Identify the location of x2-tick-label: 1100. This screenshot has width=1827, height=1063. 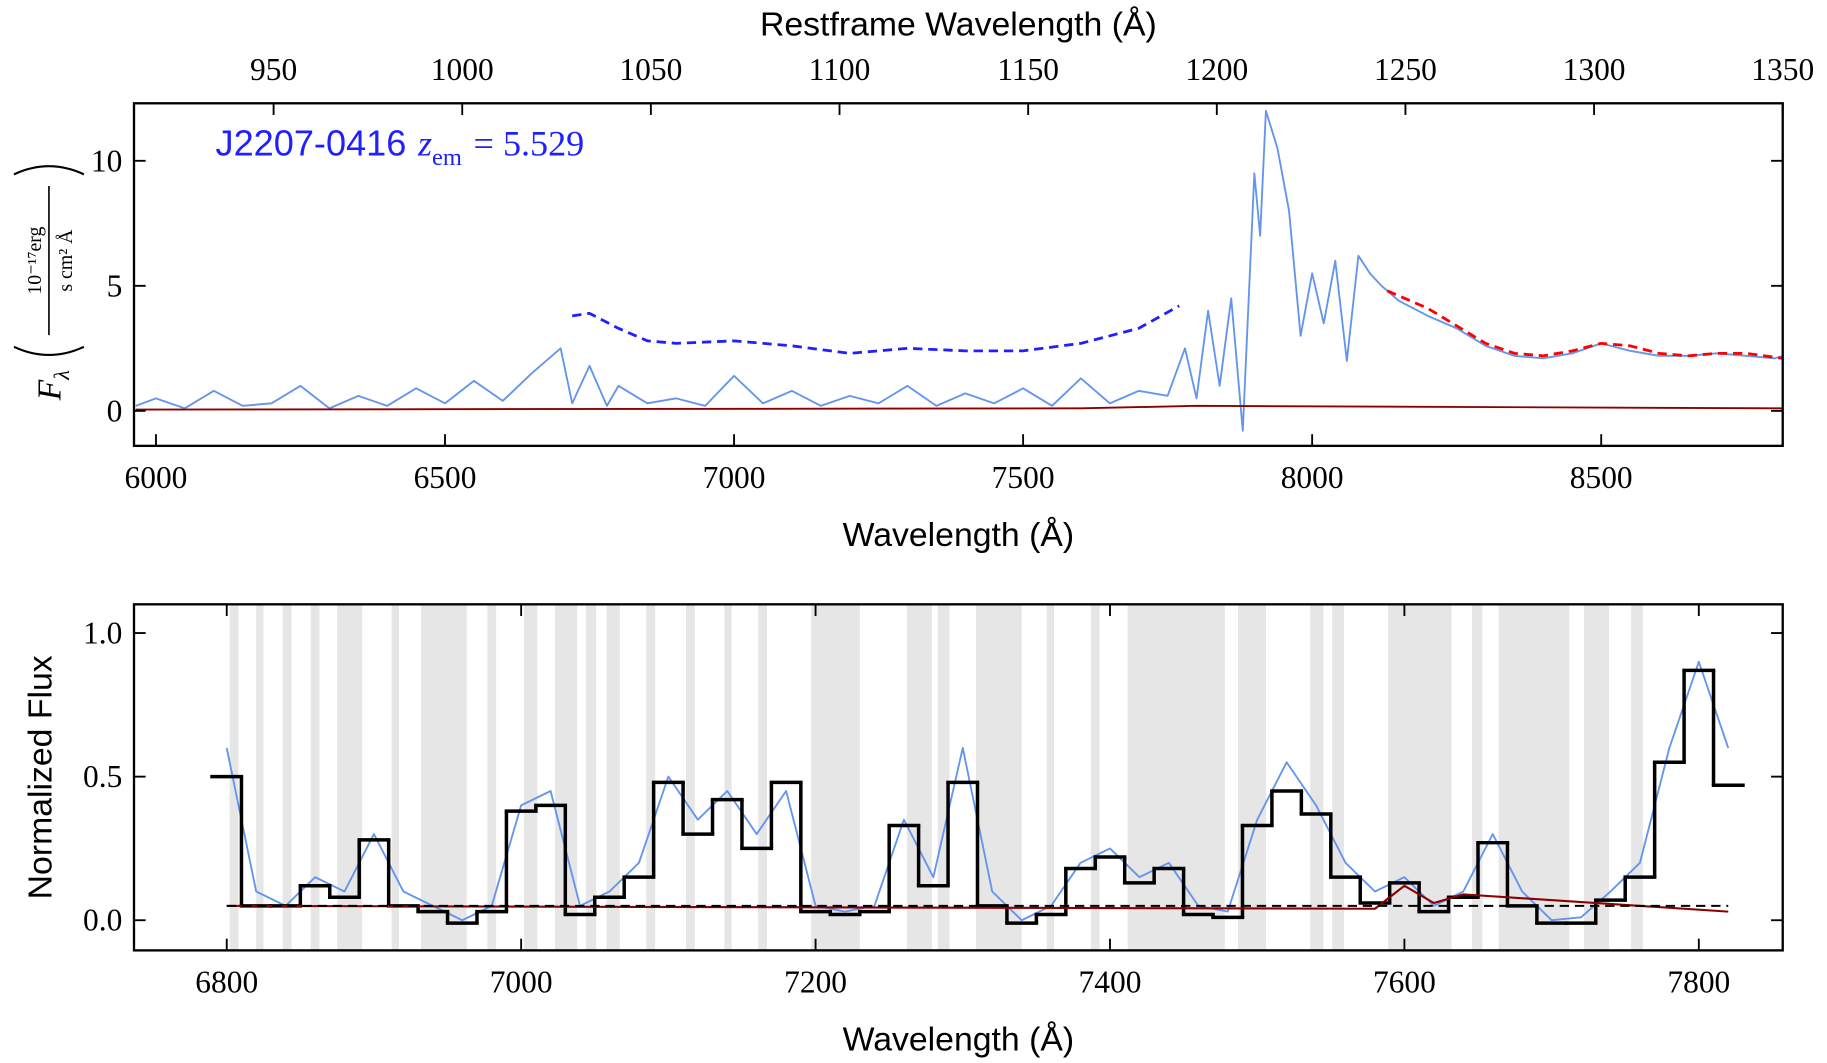
(840, 69).